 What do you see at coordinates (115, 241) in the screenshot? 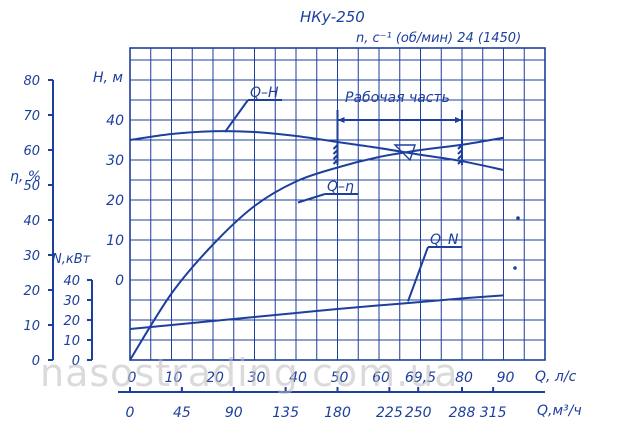
I see `head-tick-label: 10` at bounding box center [115, 241].